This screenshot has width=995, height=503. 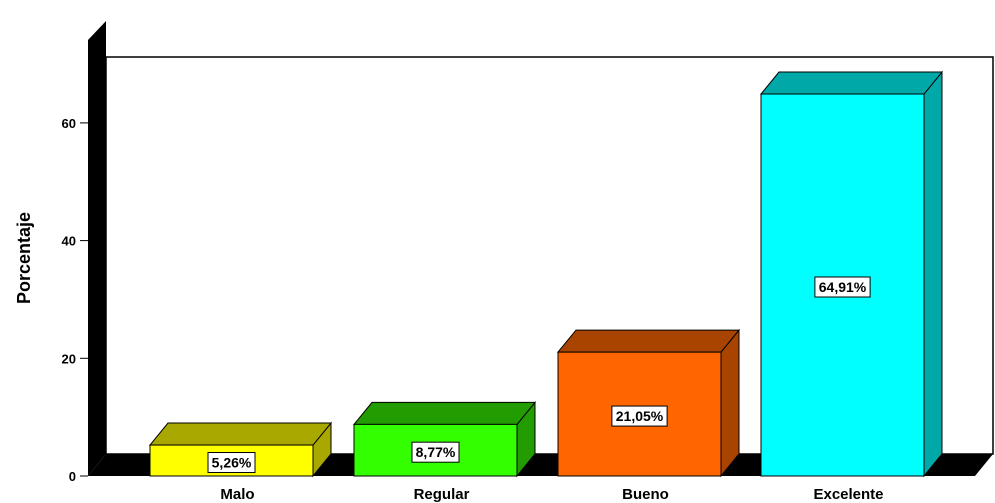 What do you see at coordinates (551, 494) in the screenshot?
I see `x-axis-labels: Malo Regular Bueno Excelente` at bounding box center [551, 494].